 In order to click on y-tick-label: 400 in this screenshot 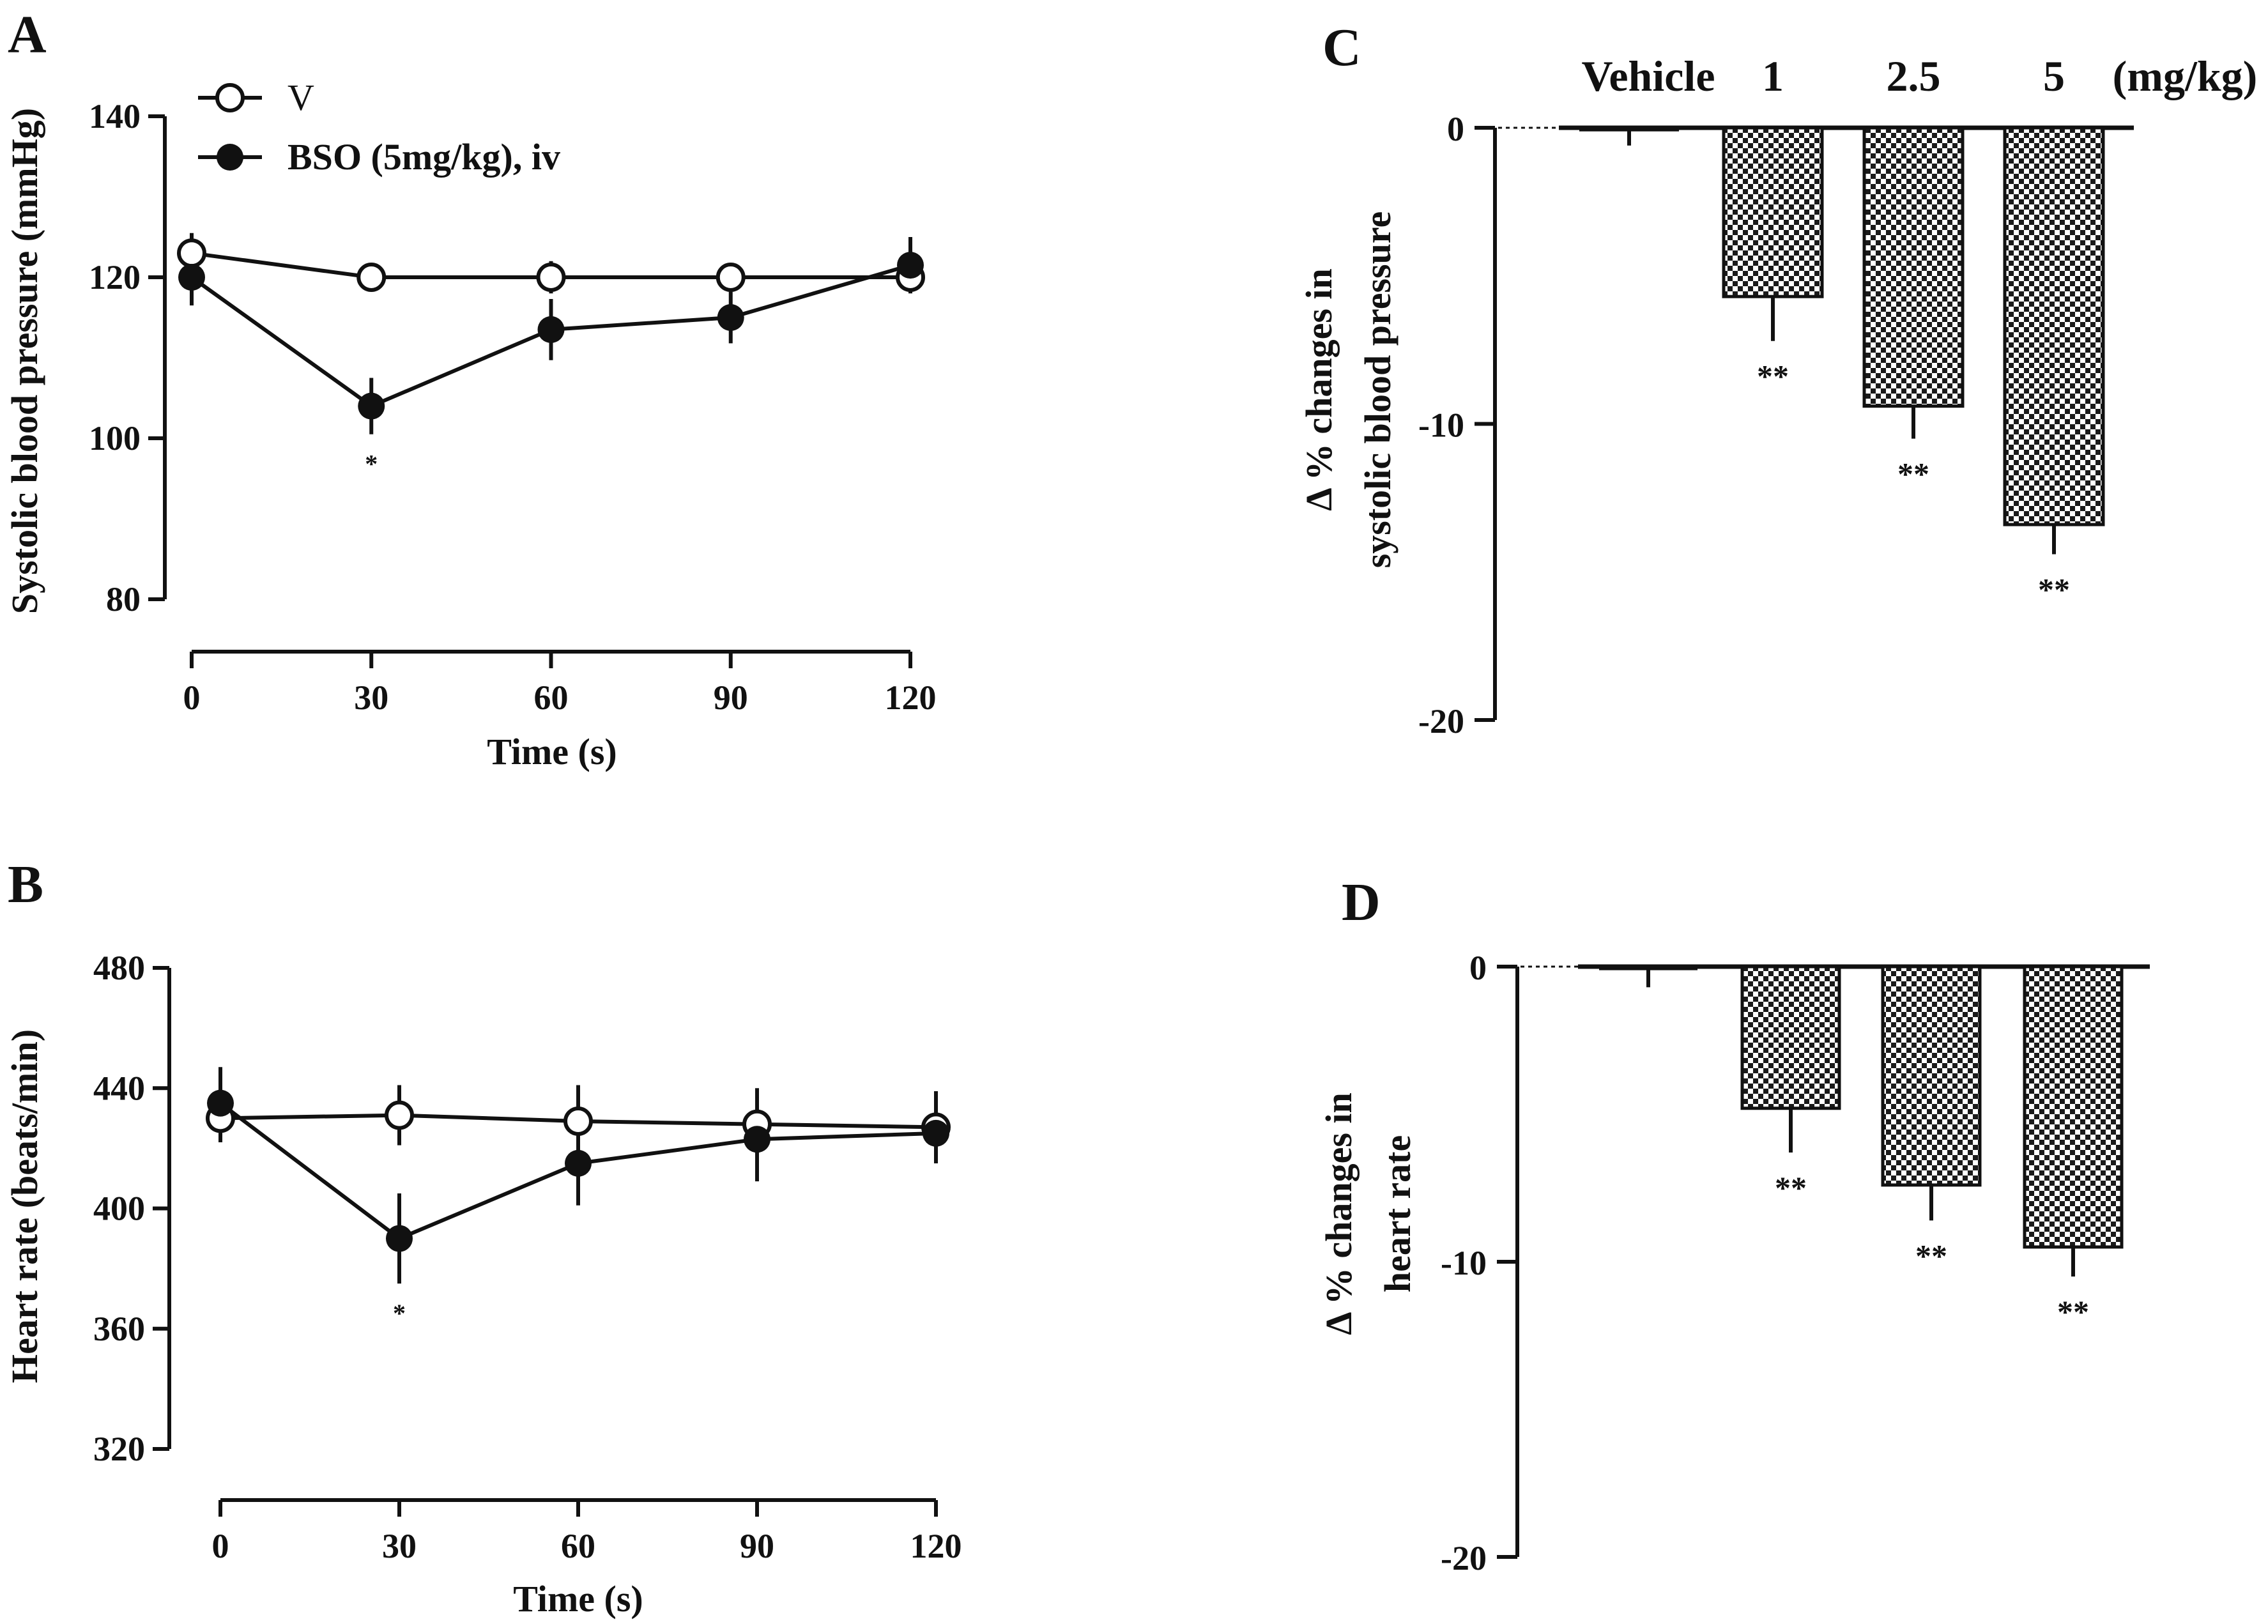, I will do `click(119, 1209)`.